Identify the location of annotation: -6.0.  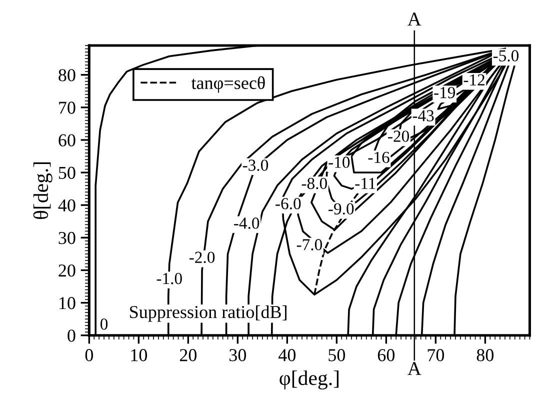
(288, 204).